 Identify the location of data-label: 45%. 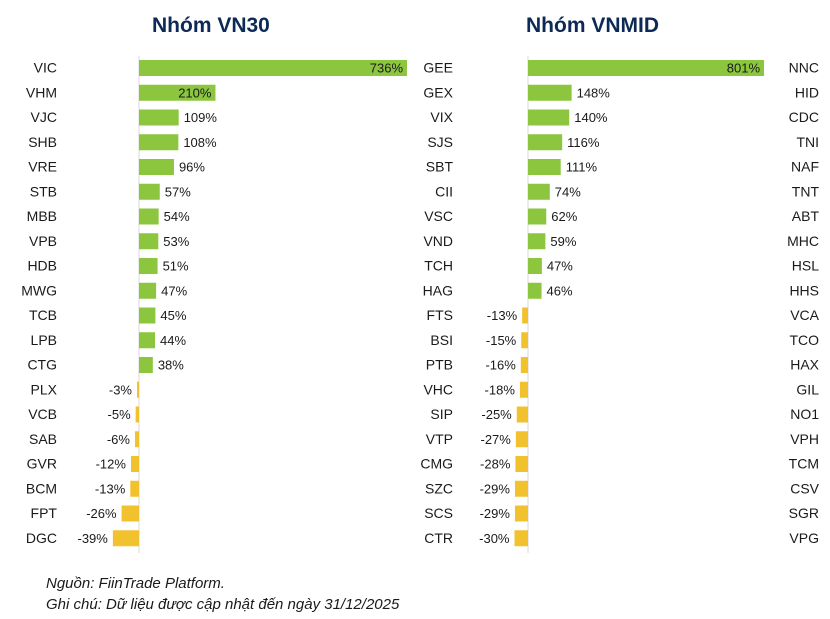
(173, 315).